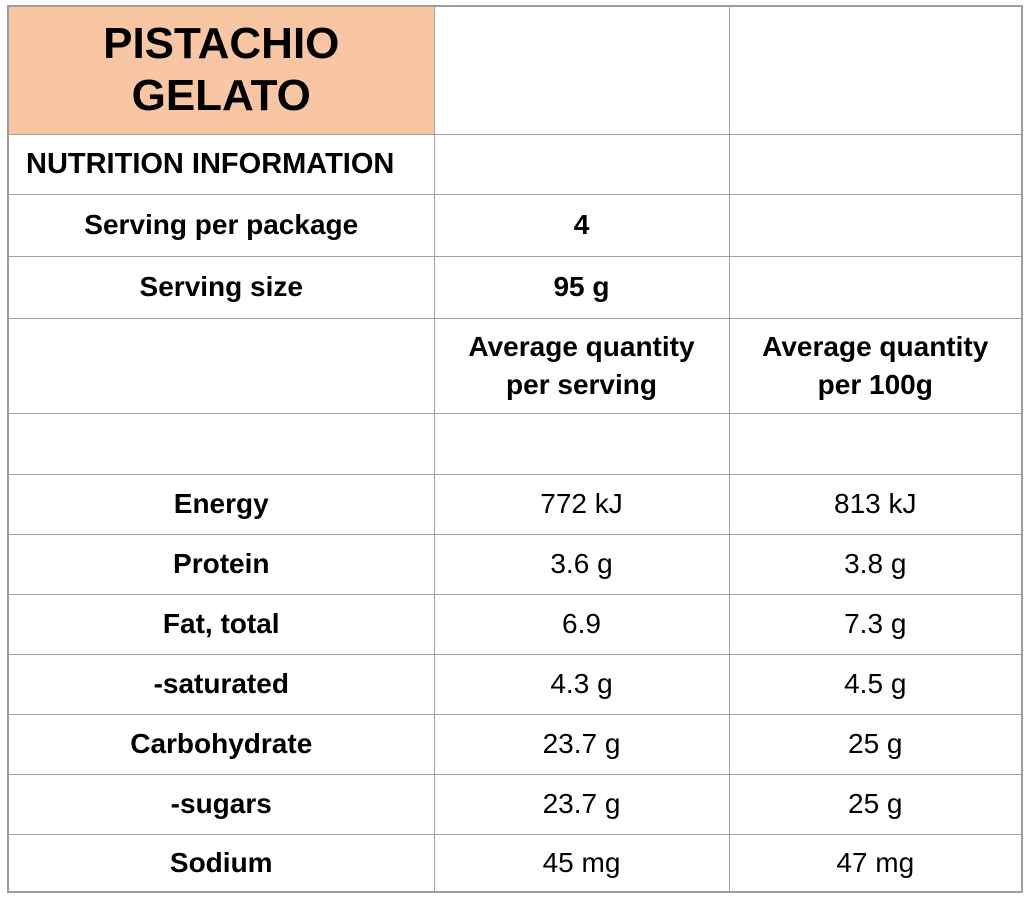 The image size is (1026, 904). Describe the element at coordinates (221, 504) in the screenshot. I see `nutrient-label: Energy` at that location.